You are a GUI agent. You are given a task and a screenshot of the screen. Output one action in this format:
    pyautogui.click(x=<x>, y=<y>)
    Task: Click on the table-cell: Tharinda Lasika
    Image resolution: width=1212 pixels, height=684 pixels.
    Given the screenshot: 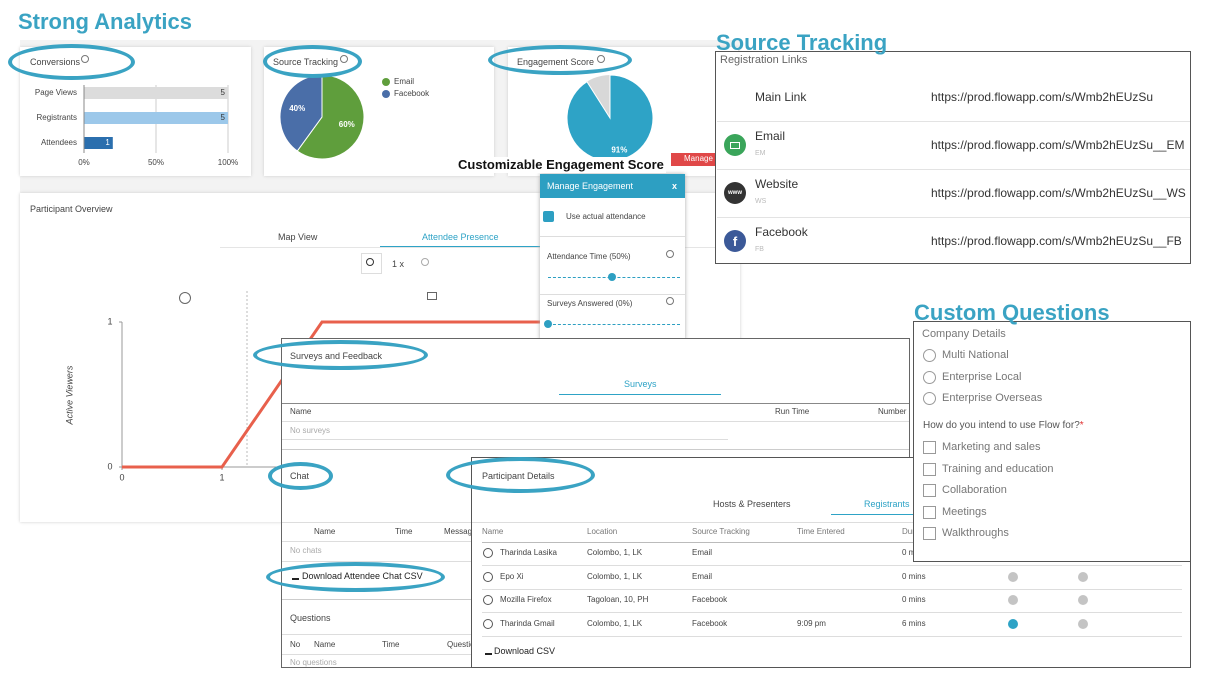 What is the action you would take?
    pyautogui.click(x=528, y=552)
    